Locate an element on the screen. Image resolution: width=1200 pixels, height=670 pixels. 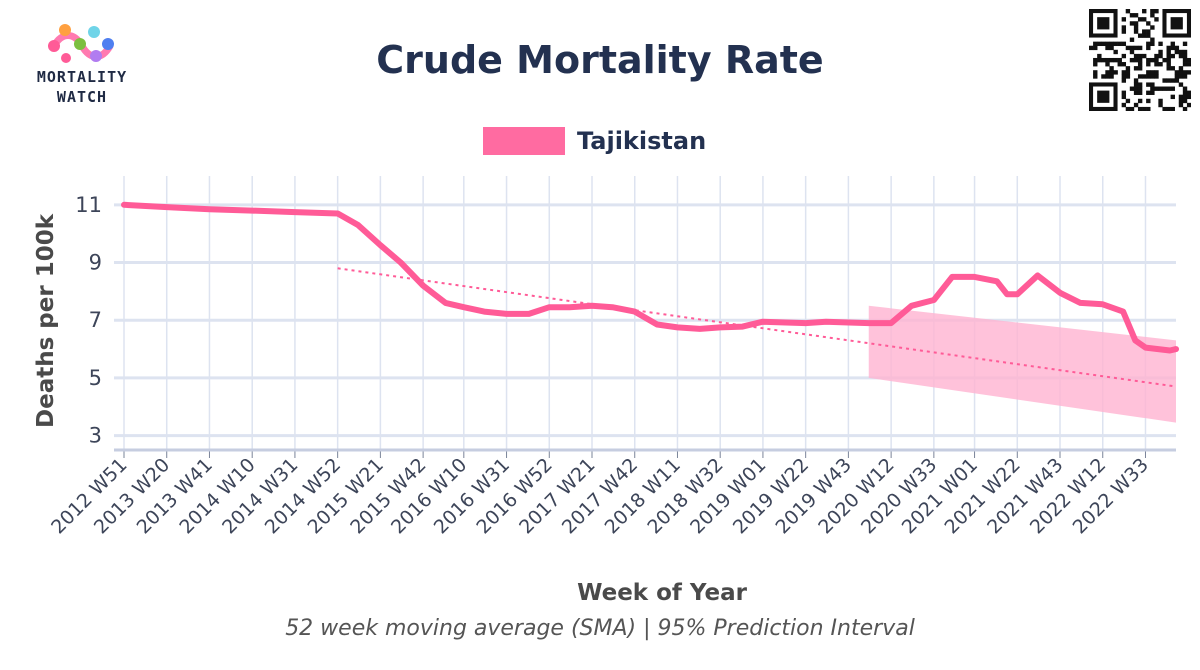
legend-label: Tajikistan is located at coordinates (642, 141).